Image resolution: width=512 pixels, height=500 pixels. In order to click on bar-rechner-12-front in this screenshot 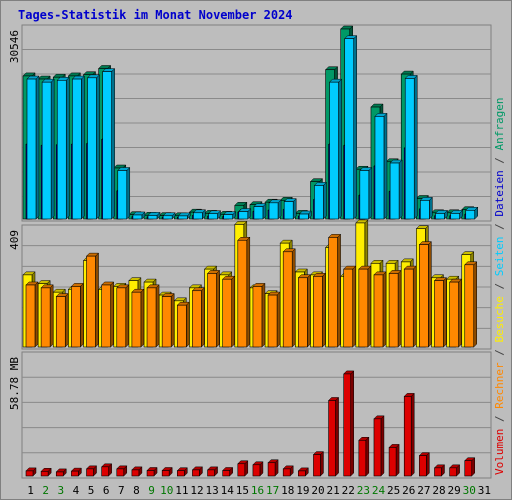, I will do `click(197, 319)`.